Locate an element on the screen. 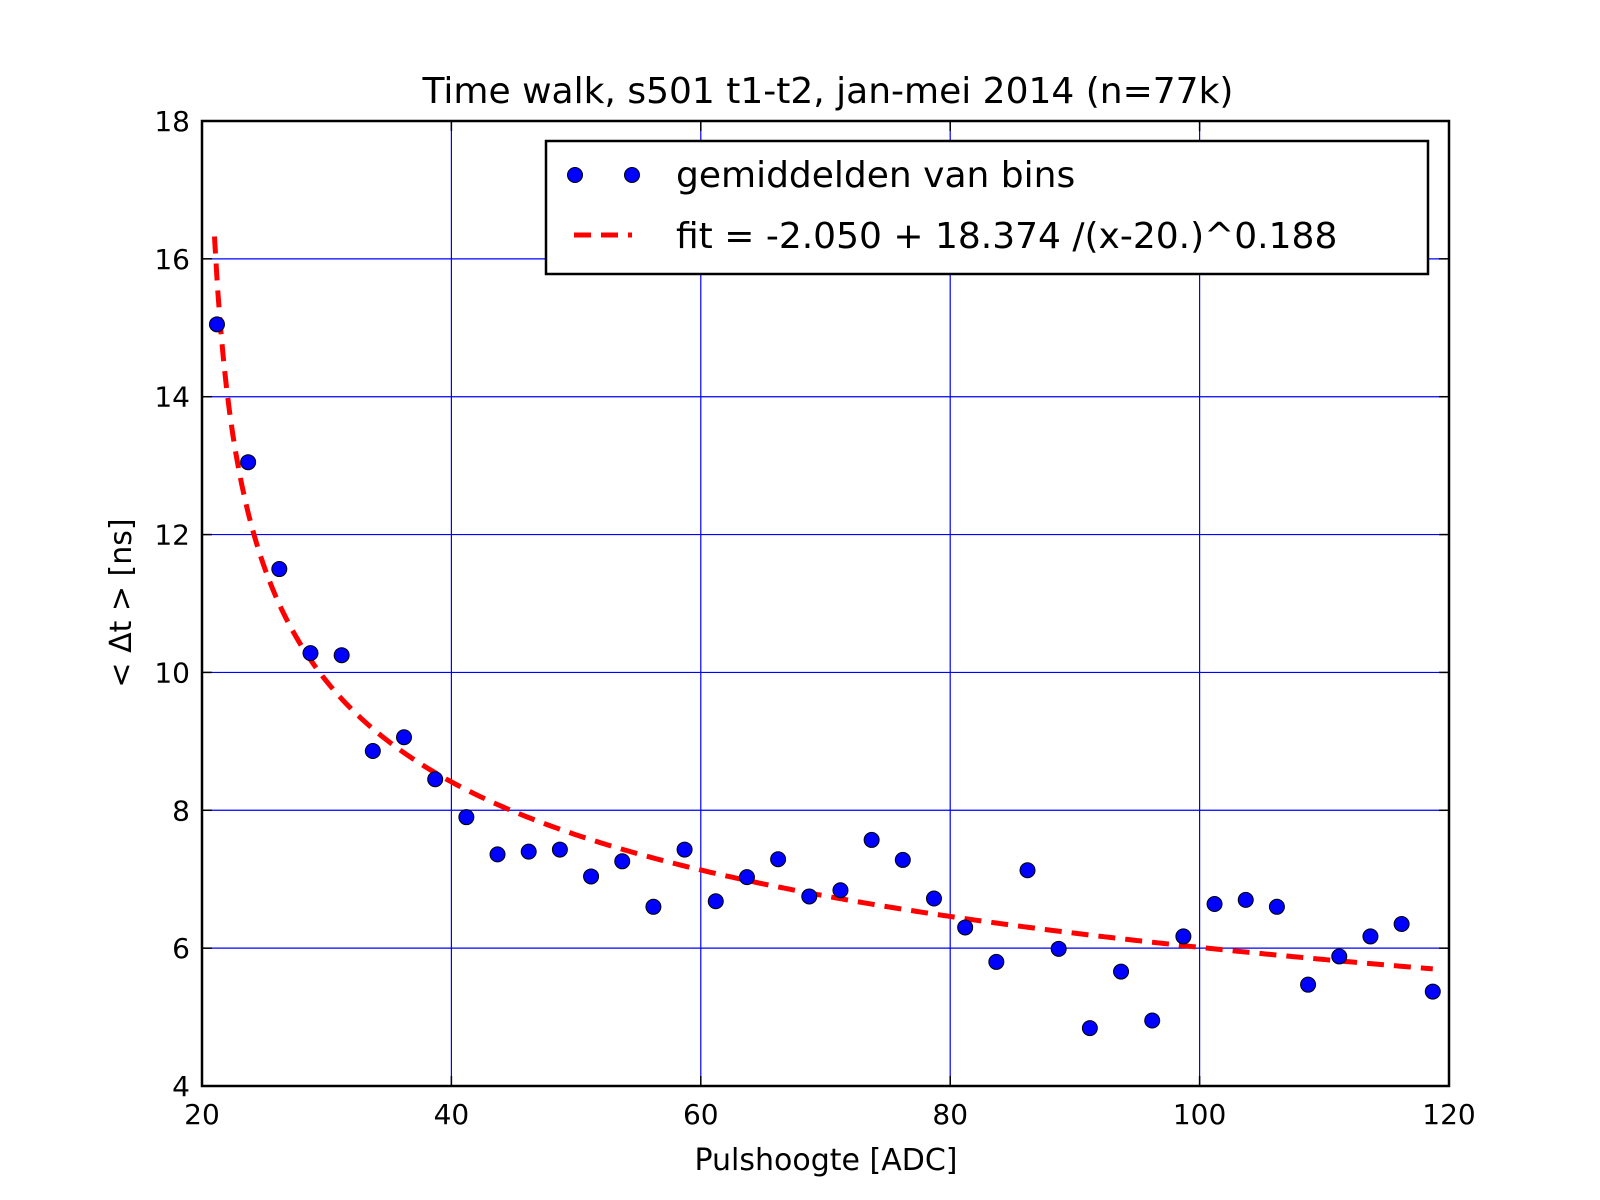 The width and height of the screenshot is (1600, 1200). y-tick-label: 16 is located at coordinates (172, 259).